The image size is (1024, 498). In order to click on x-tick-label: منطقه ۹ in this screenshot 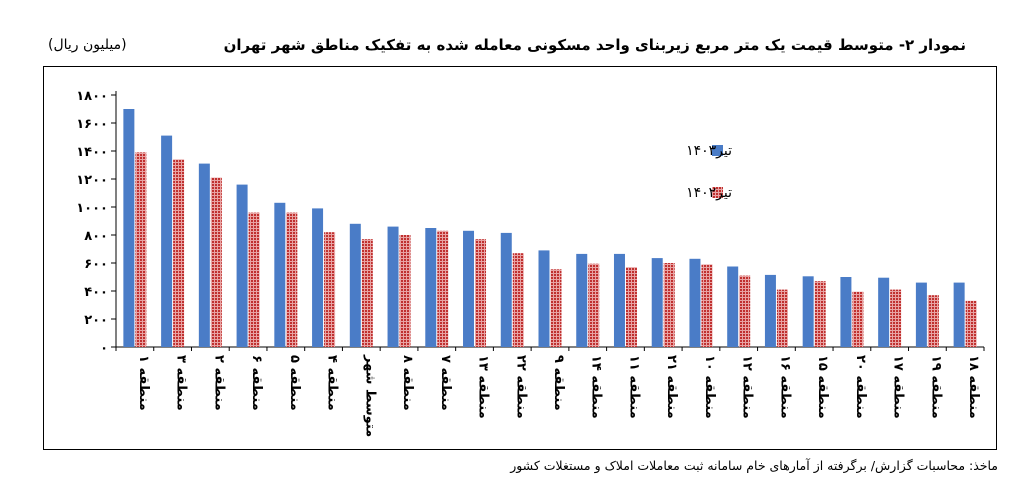, I will do `click(558, 383)`.